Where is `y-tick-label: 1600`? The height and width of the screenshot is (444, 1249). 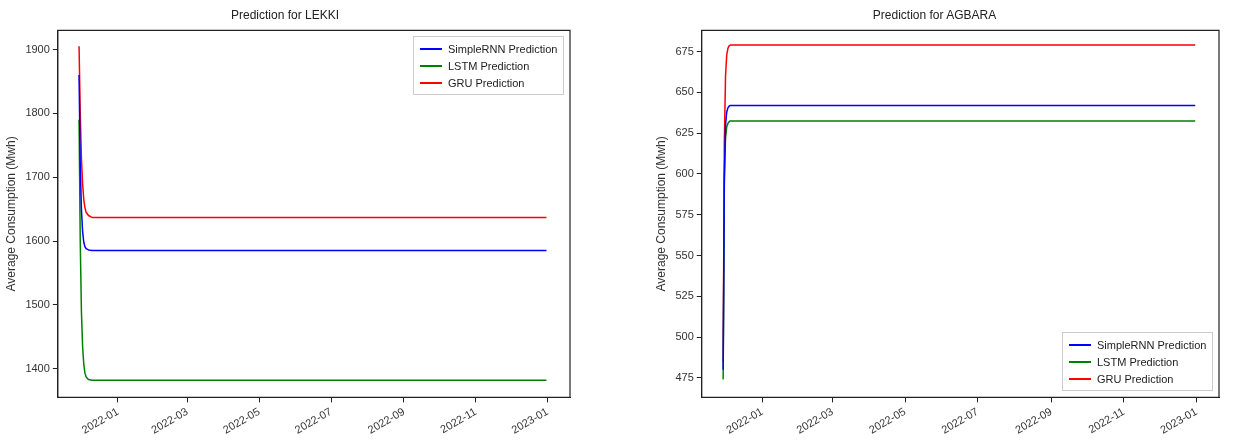
y-tick-label: 1600 is located at coordinates (37, 240).